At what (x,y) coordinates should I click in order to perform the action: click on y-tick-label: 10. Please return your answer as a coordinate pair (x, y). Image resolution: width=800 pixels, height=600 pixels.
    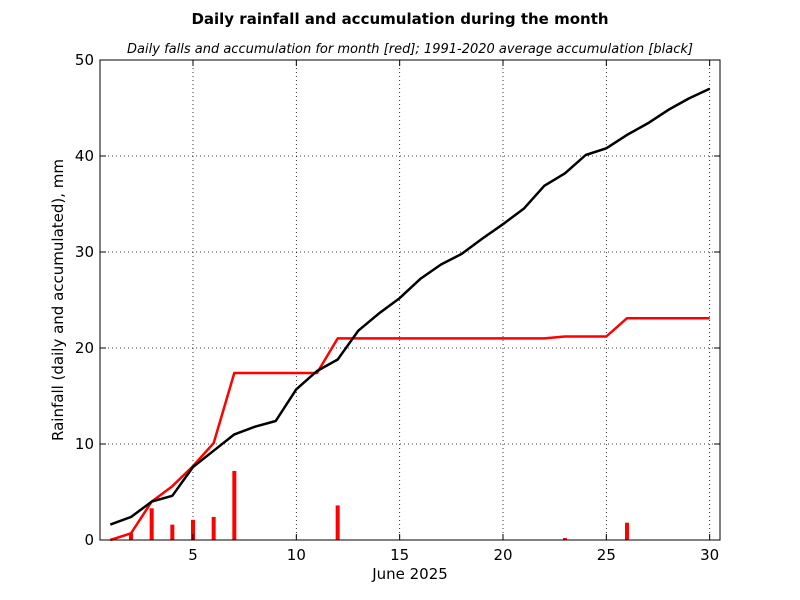
    Looking at the image, I should click on (84, 444).